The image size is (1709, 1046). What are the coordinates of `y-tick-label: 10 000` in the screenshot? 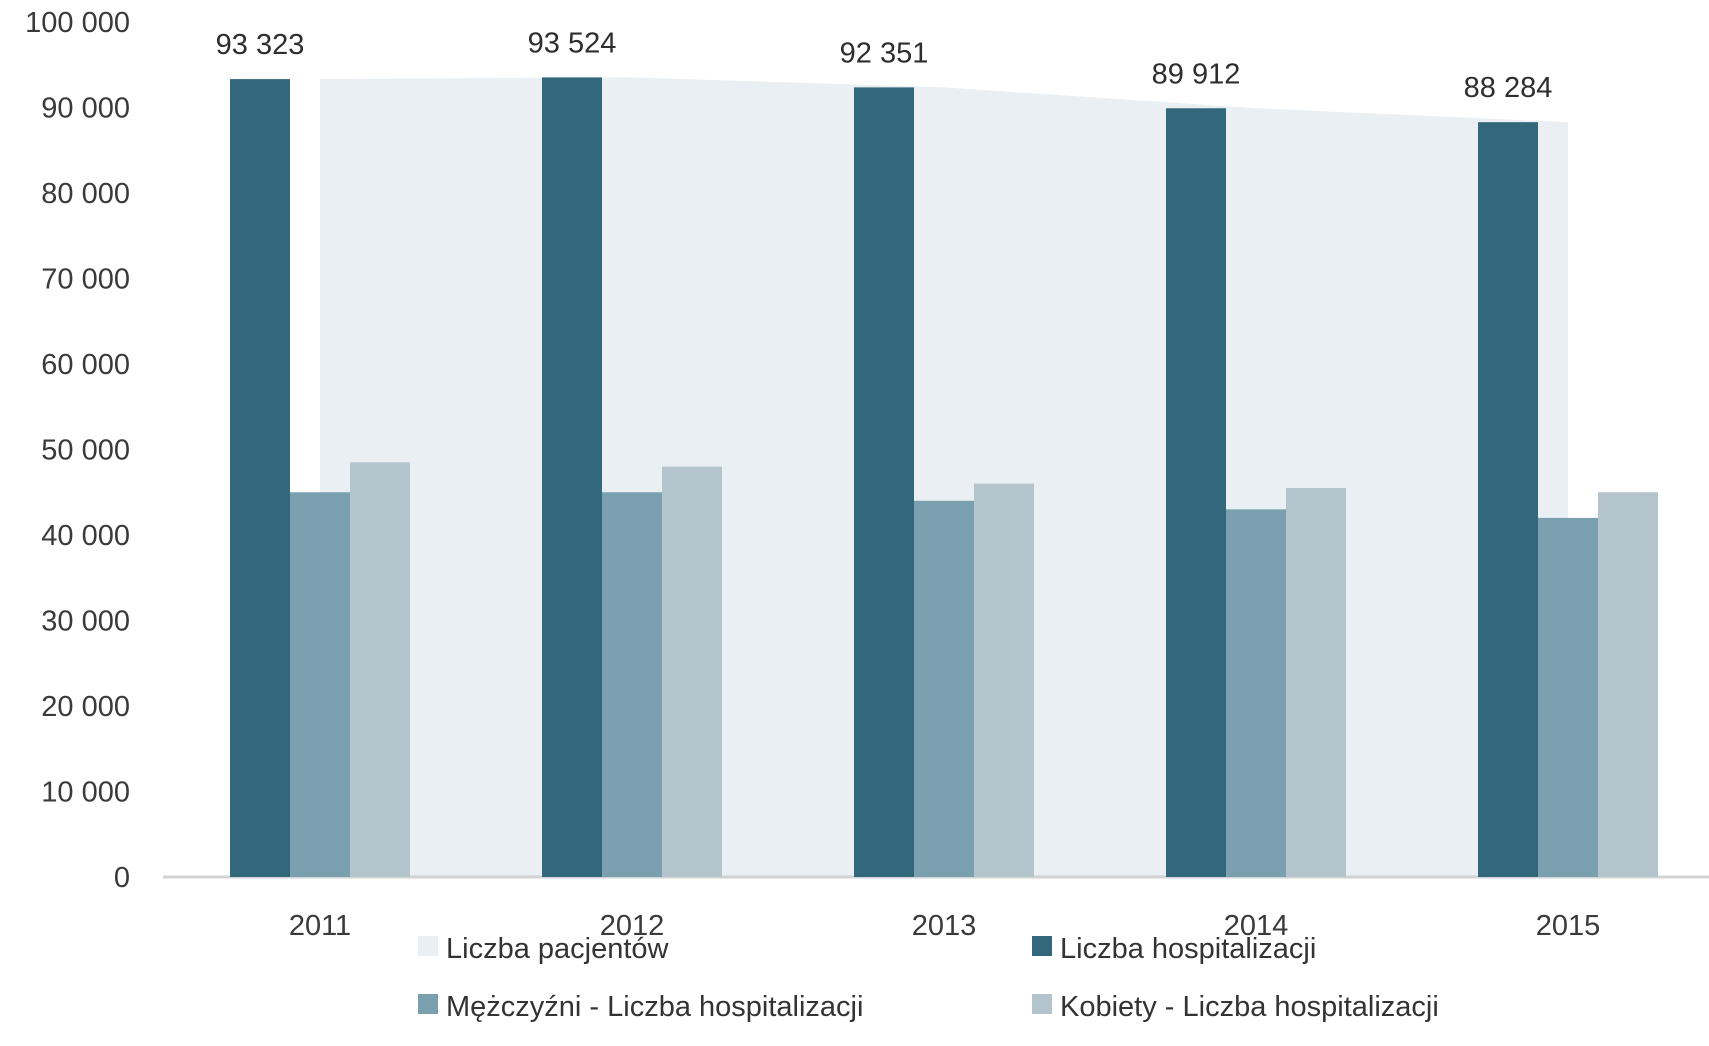 It's located at (85, 793).